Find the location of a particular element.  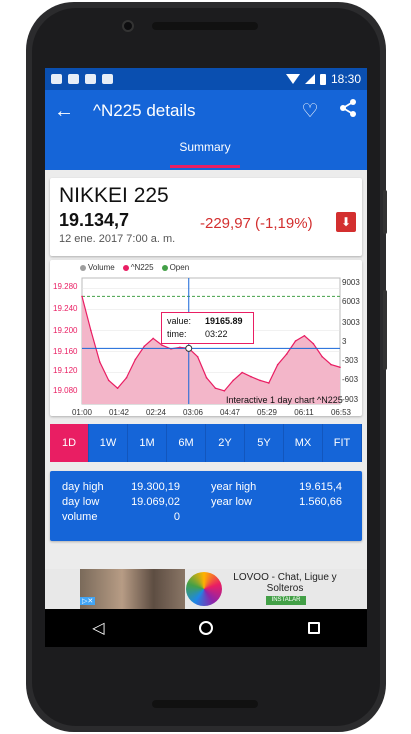

tab-summary: Summary is located at coordinates (205, 147).